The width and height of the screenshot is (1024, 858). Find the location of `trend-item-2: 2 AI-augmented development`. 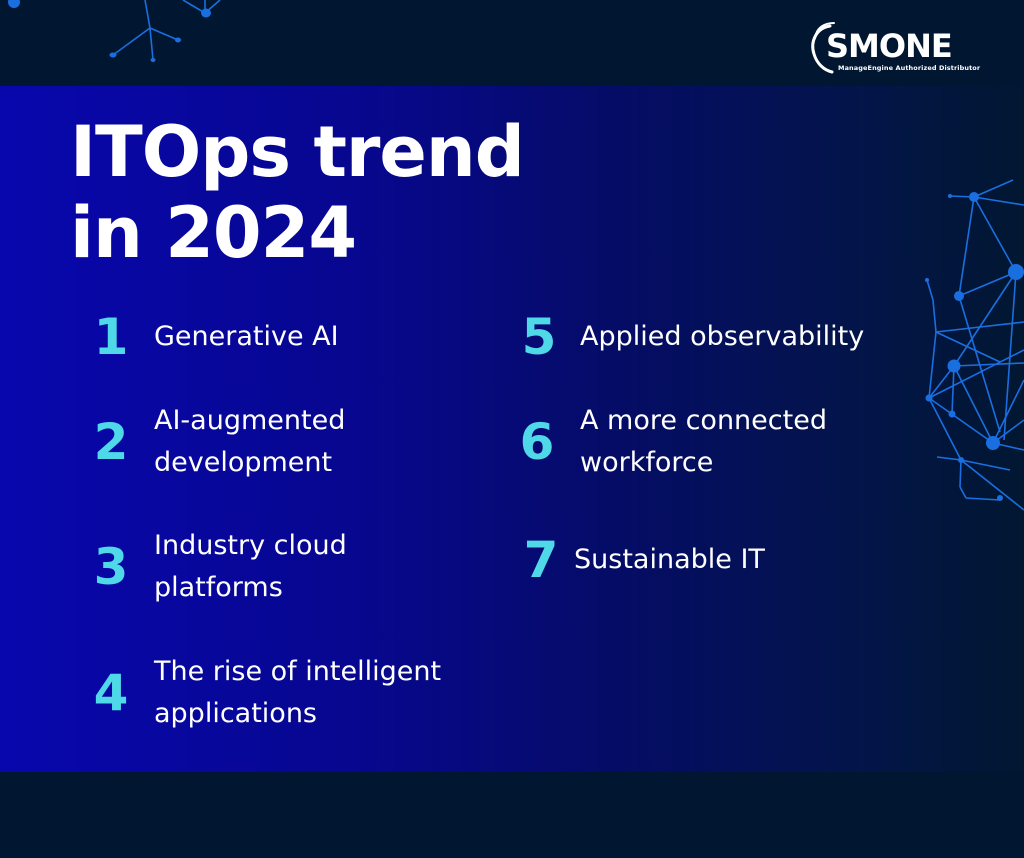

trend-item-2: 2 AI-augmented development is located at coordinates (214, 442).